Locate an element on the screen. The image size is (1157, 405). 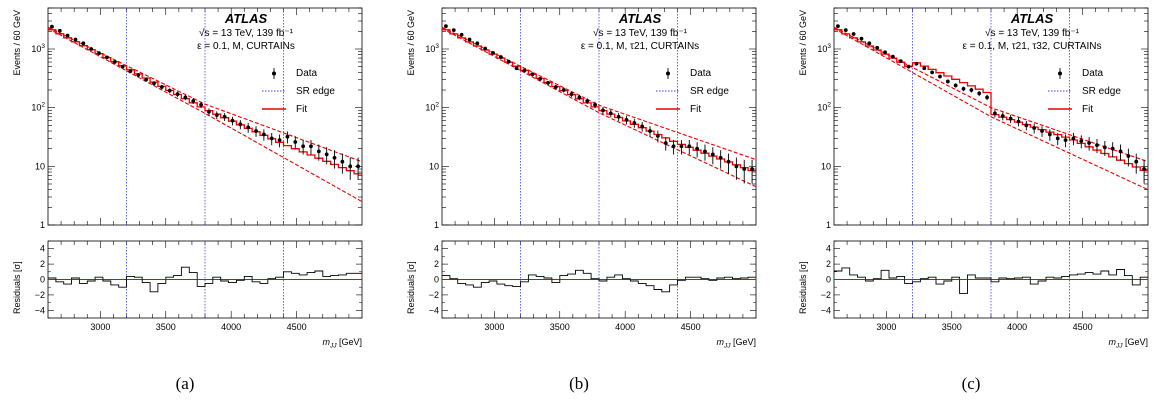
residual-tick-label: −2 is located at coordinates (434, 295).